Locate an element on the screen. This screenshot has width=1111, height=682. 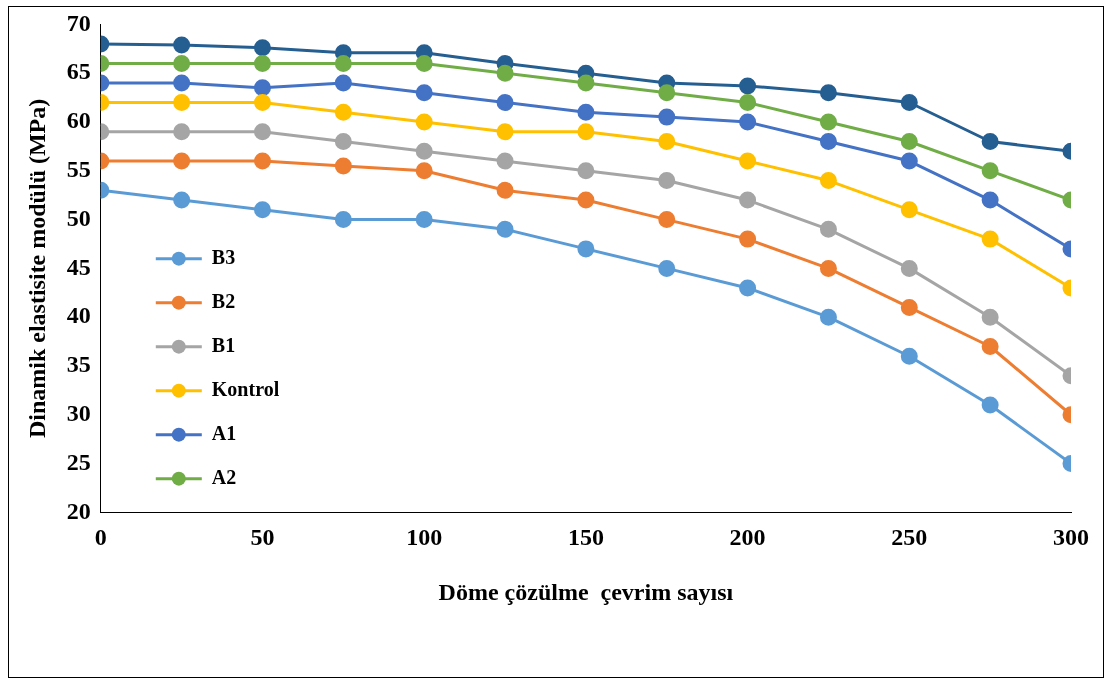
y-tick-label: 60 is located at coordinates (78, 120).